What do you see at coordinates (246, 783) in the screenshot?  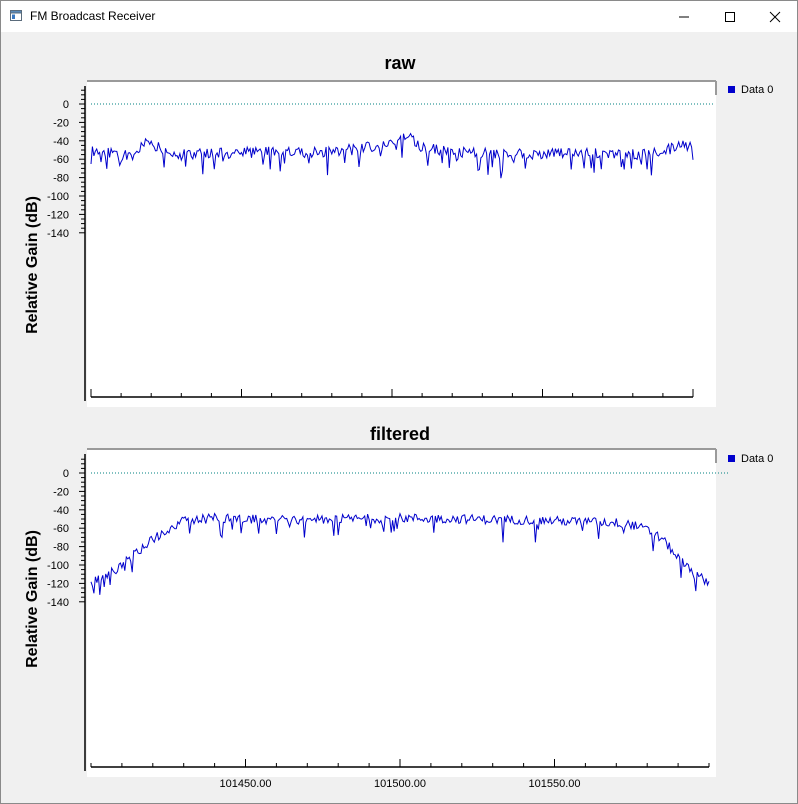 I see `x-tick-label: 101450.00` at bounding box center [246, 783].